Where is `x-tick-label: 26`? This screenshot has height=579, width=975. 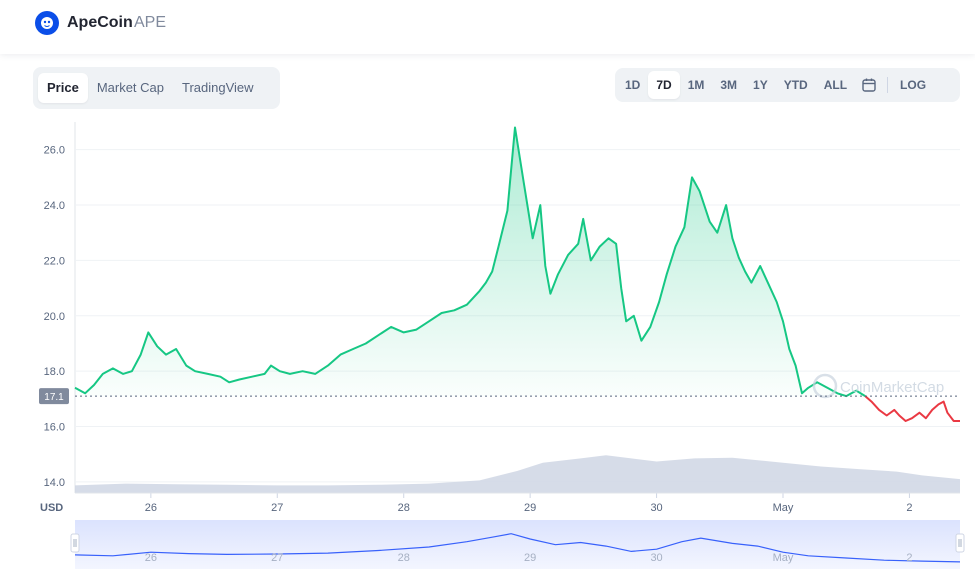
x-tick-label: 26 is located at coordinates (151, 508).